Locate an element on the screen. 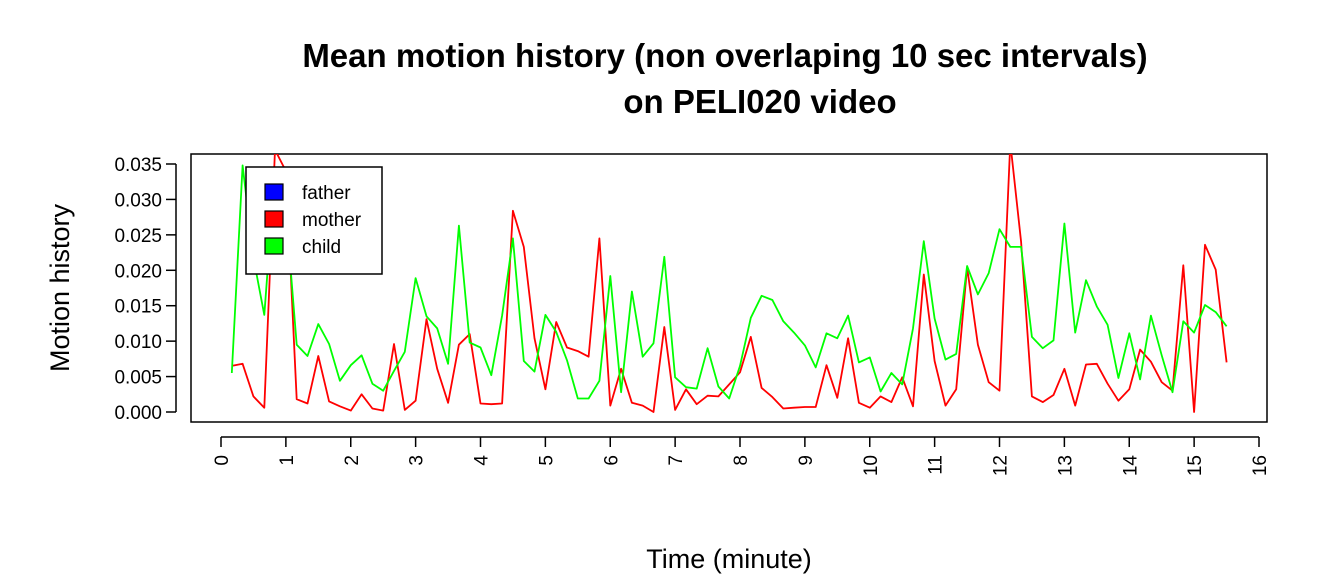 The height and width of the screenshot is (576, 1344). x-axis: 0 1 2 3 4 5 6 7 8 9 10 11 12 13 14 15 16 is located at coordinates (741, 456).